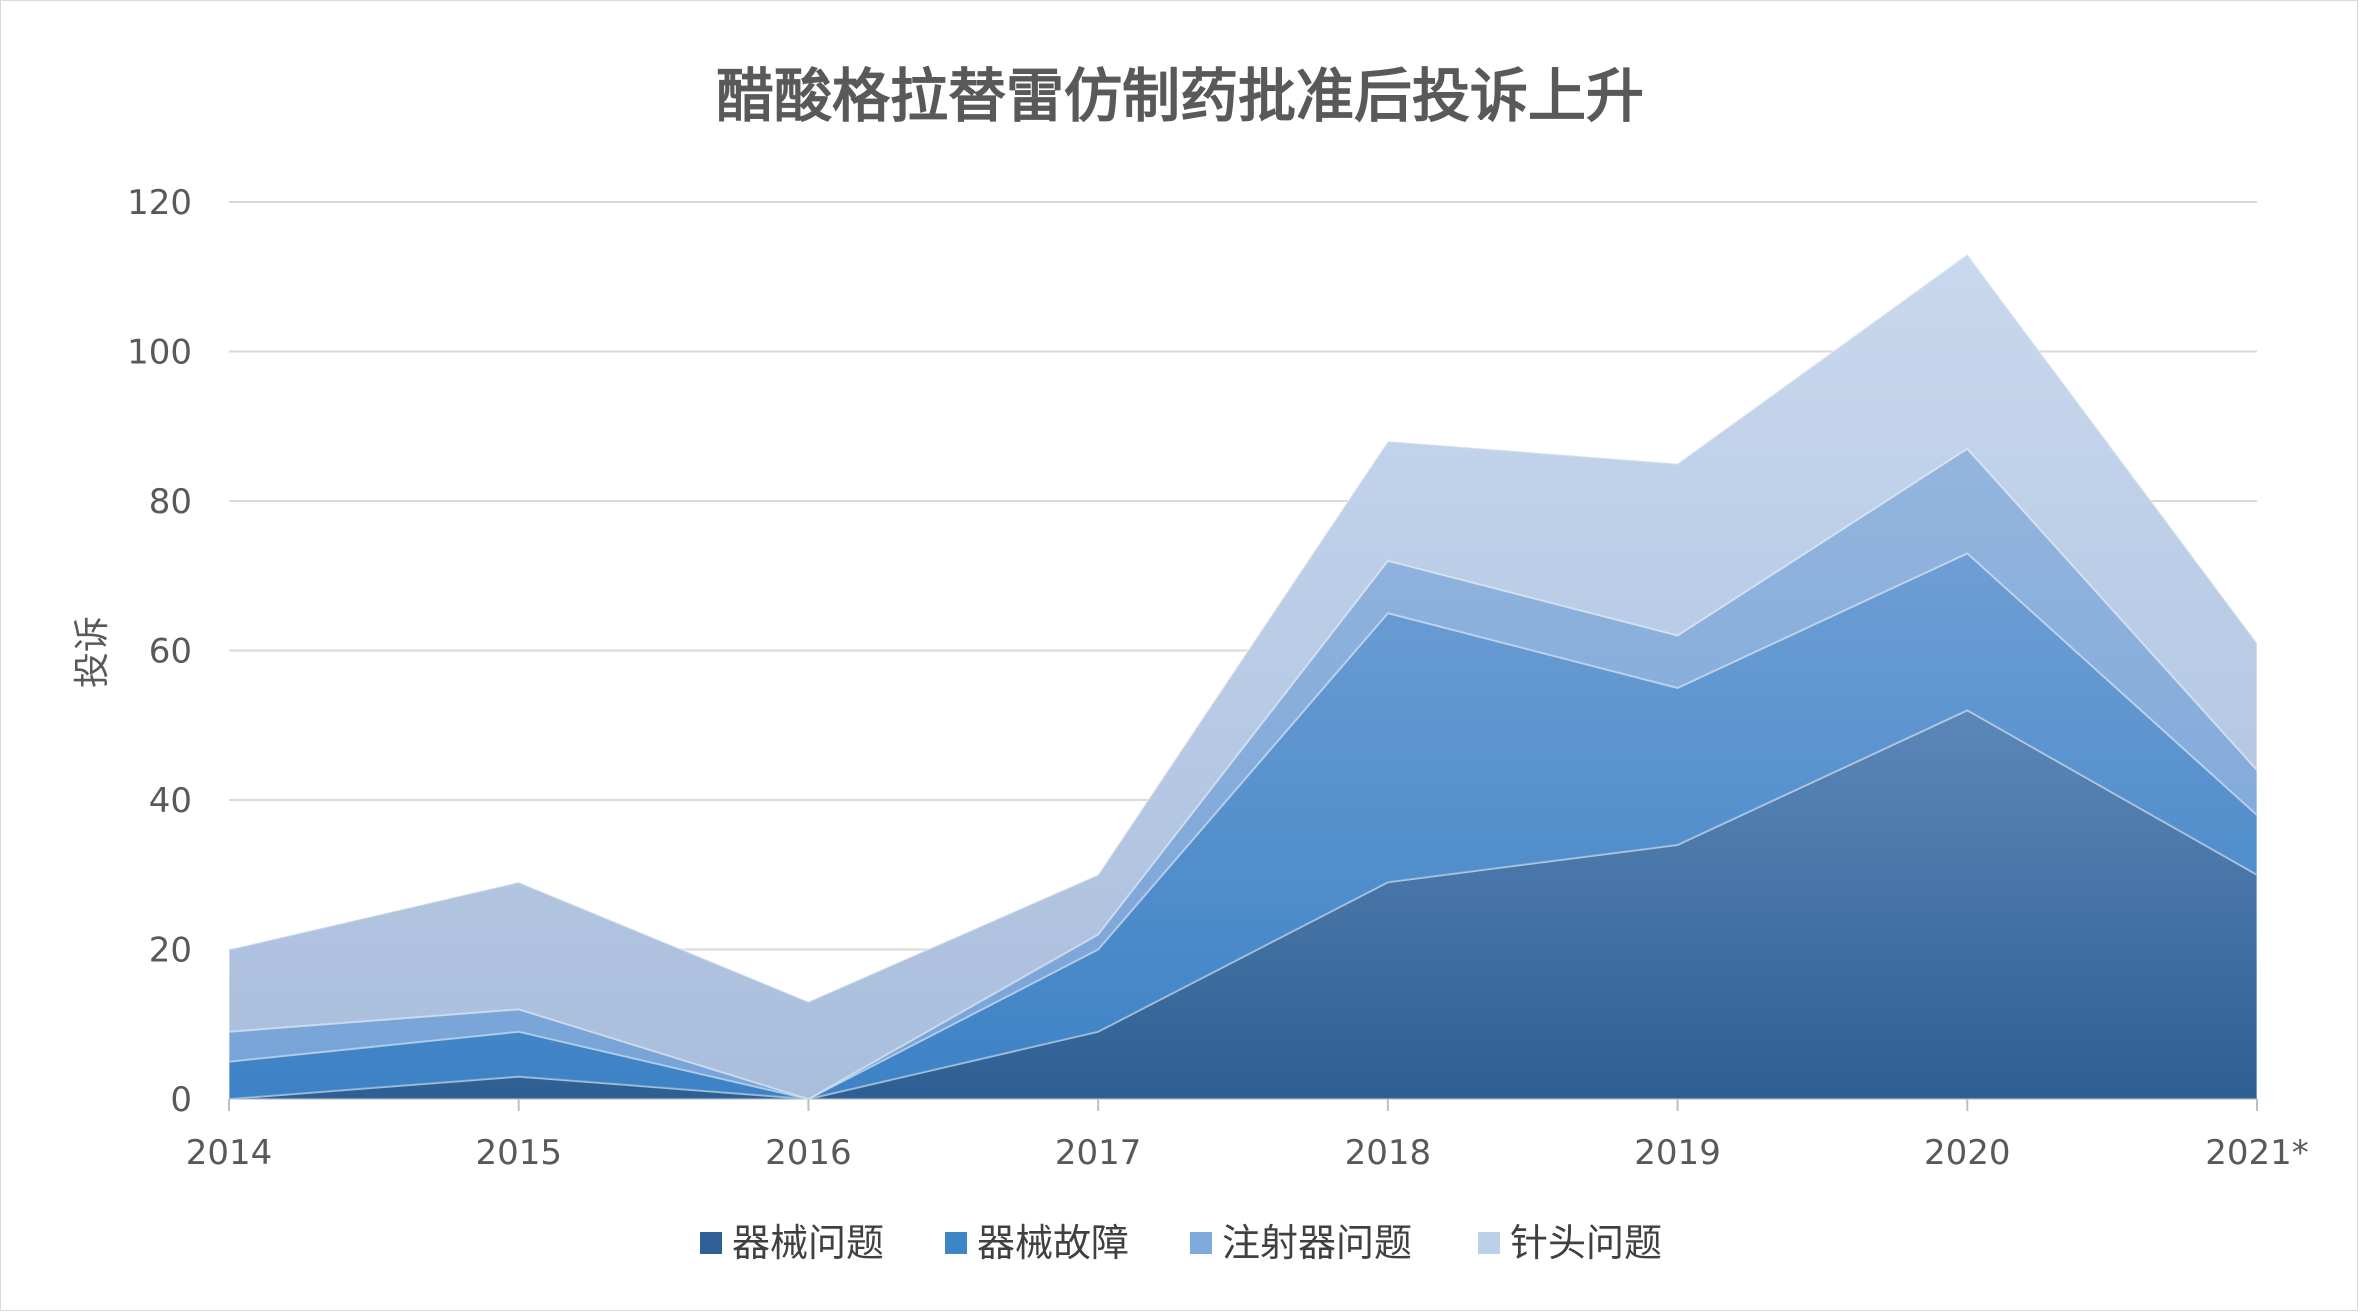  I want to click on x-axis-ticks: 2014 2015 2016 2017 2018 2019 2020 2021*, so click(1247, 1136).